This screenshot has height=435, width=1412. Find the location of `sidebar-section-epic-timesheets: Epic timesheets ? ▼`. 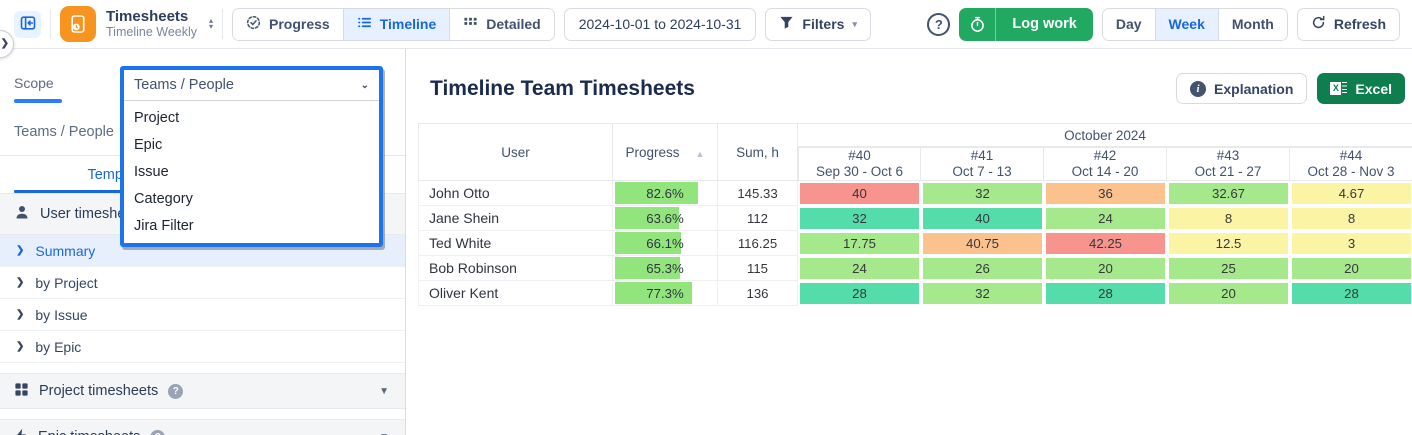

sidebar-section-epic-timesheets: Epic timesheets ? ▼ is located at coordinates (202, 427).